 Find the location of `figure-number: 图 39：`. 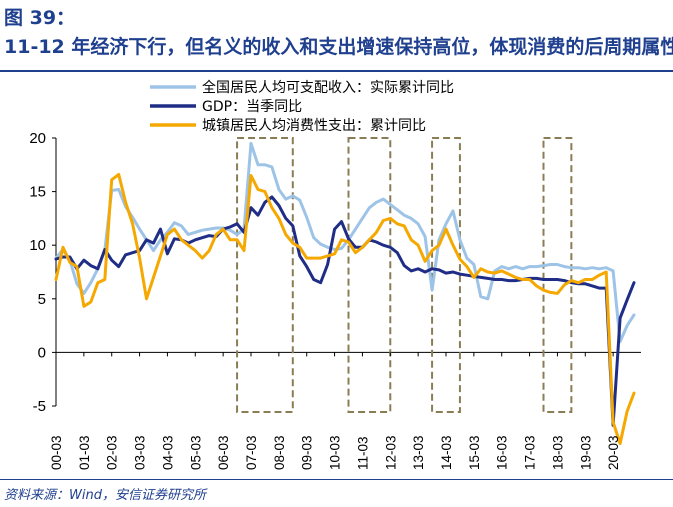

figure-number: 图 39： is located at coordinates (40, 18).